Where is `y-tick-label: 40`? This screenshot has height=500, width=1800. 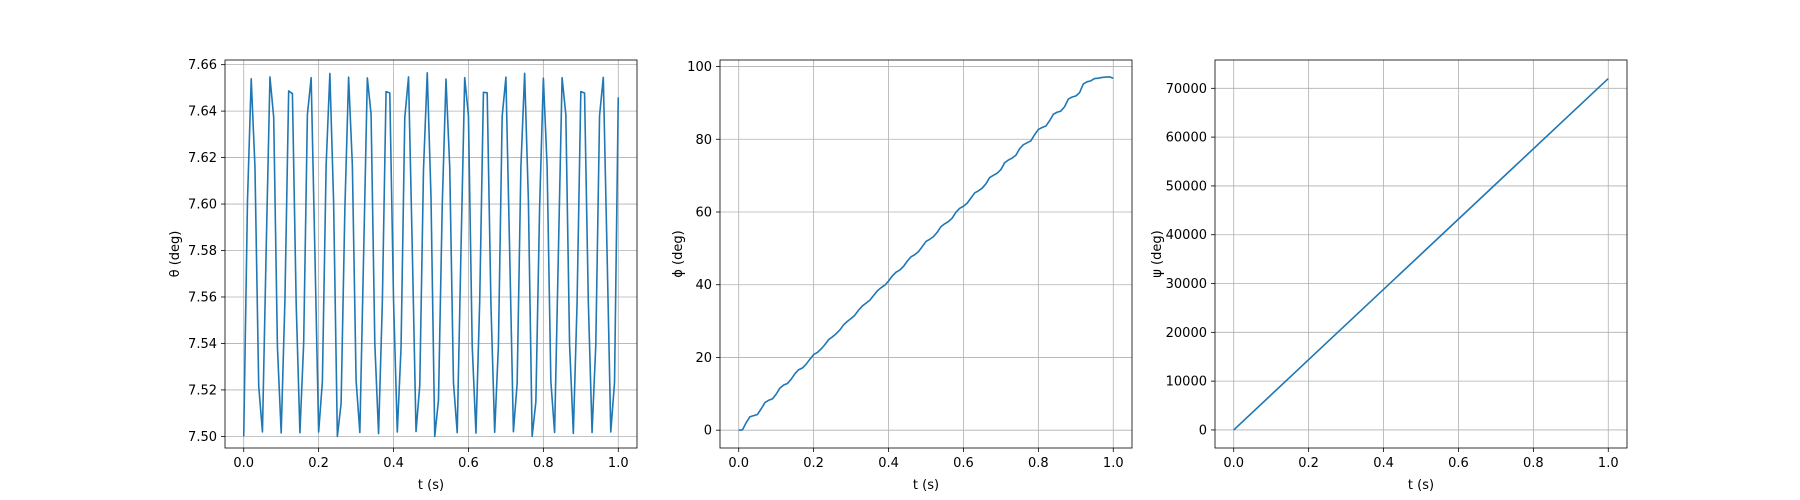 y-tick-label: 40 is located at coordinates (703, 285).